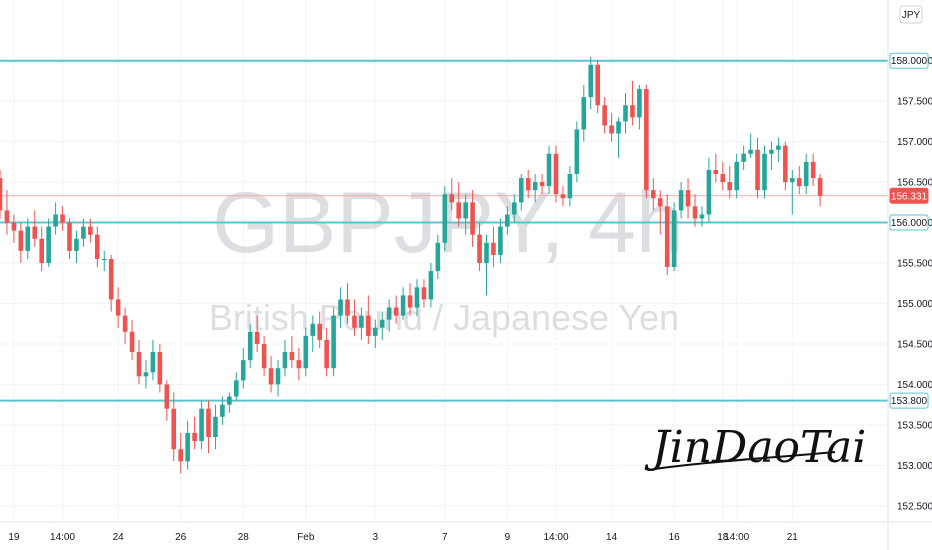  I want to click on y-tick-label-5: 155.000, so click(914, 304).